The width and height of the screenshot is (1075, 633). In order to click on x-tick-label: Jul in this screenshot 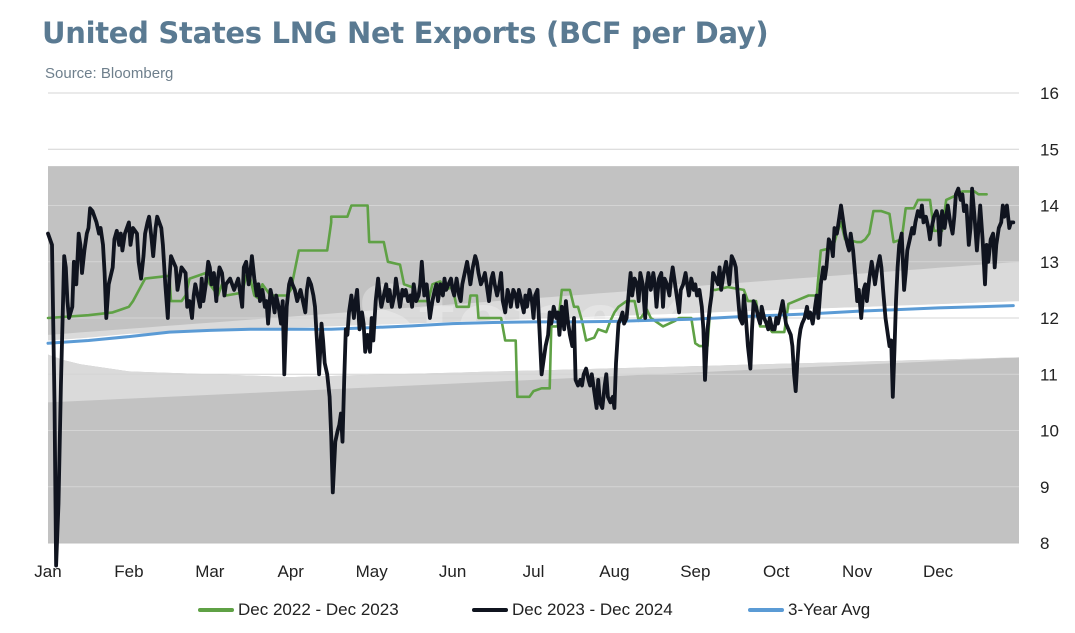, I will do `click(534, 571)`.